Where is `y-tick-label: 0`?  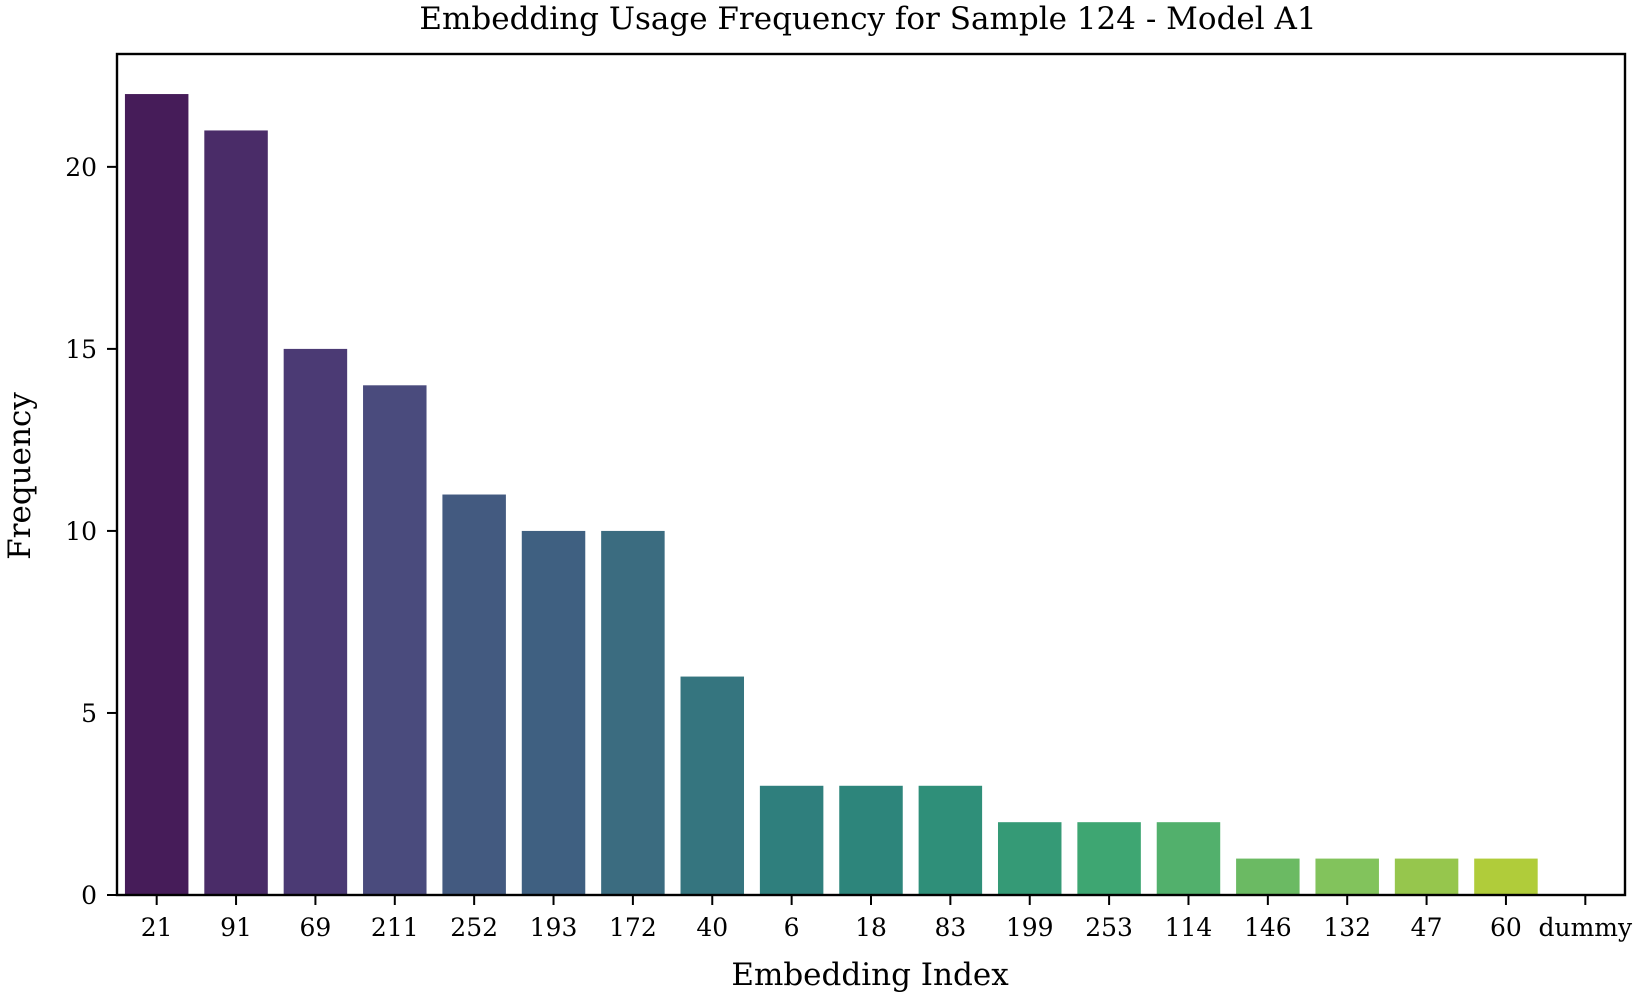
y-tick-label: 0 is located at coordinates (89, 895).